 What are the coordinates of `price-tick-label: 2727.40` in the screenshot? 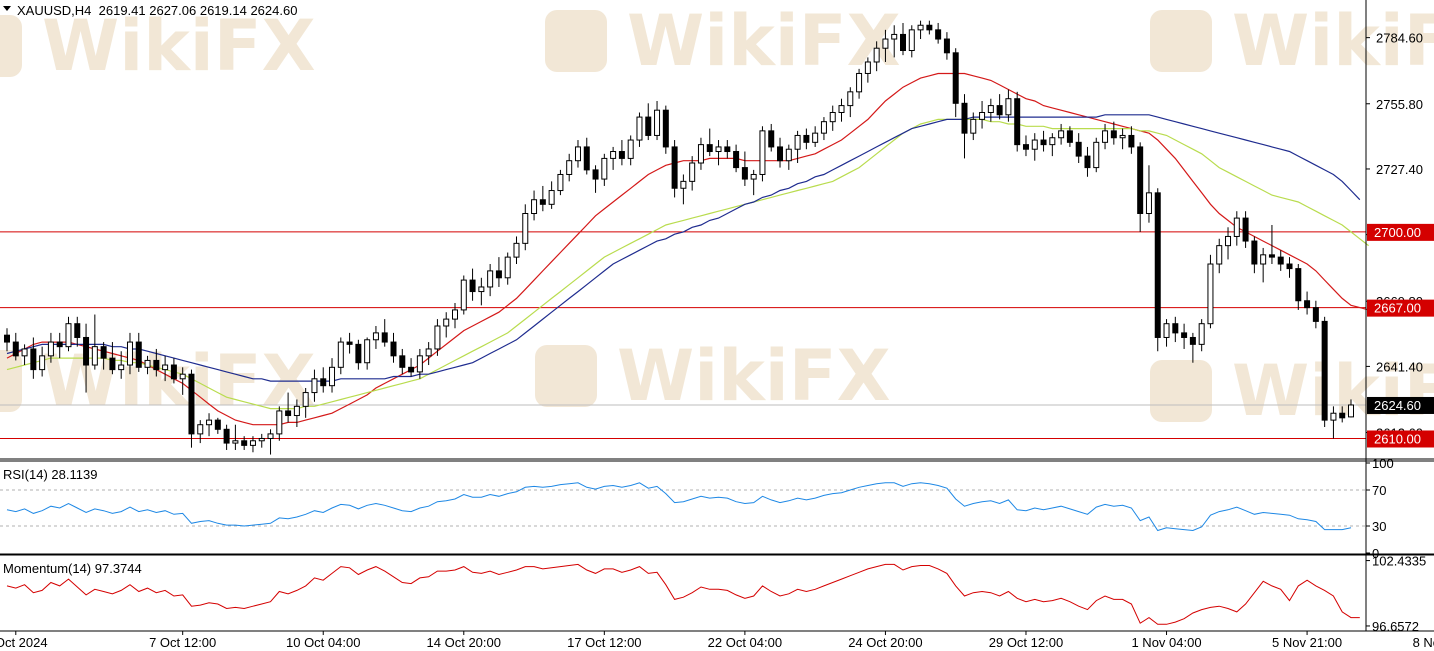 It's located at (1399, 169).